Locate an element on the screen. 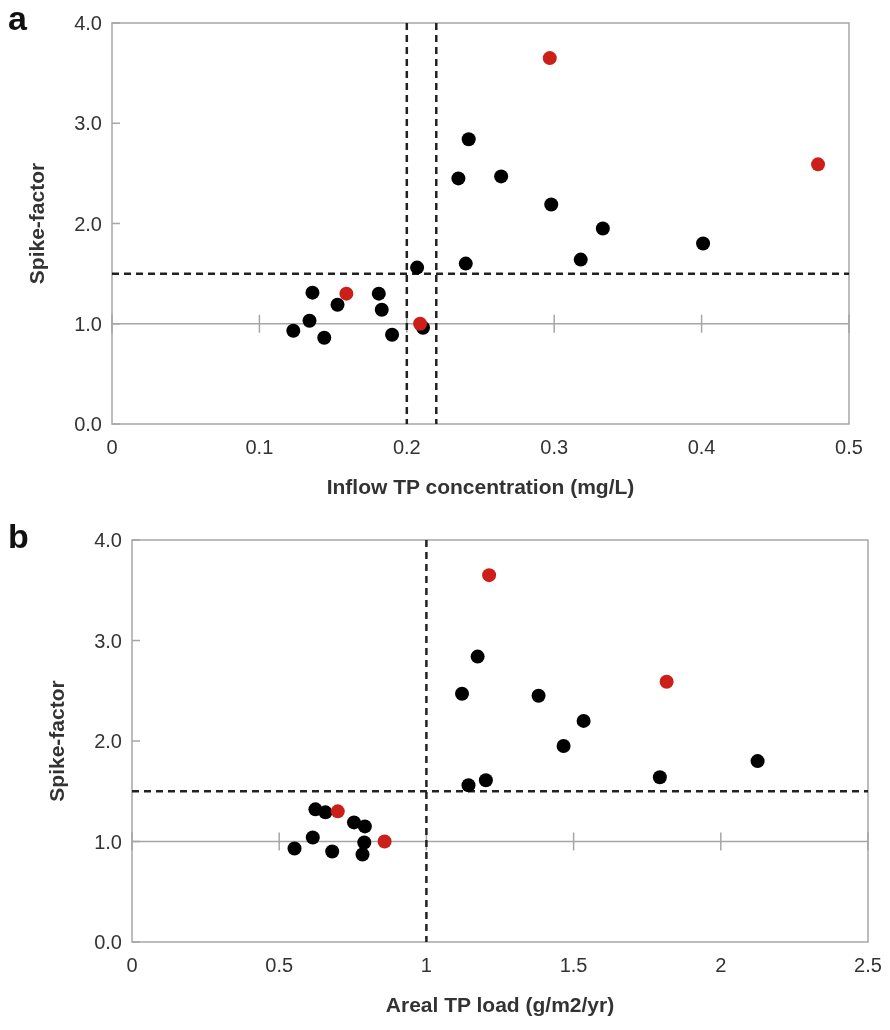  x-tick-label: 2.5 is located at coordinates (868, 965).